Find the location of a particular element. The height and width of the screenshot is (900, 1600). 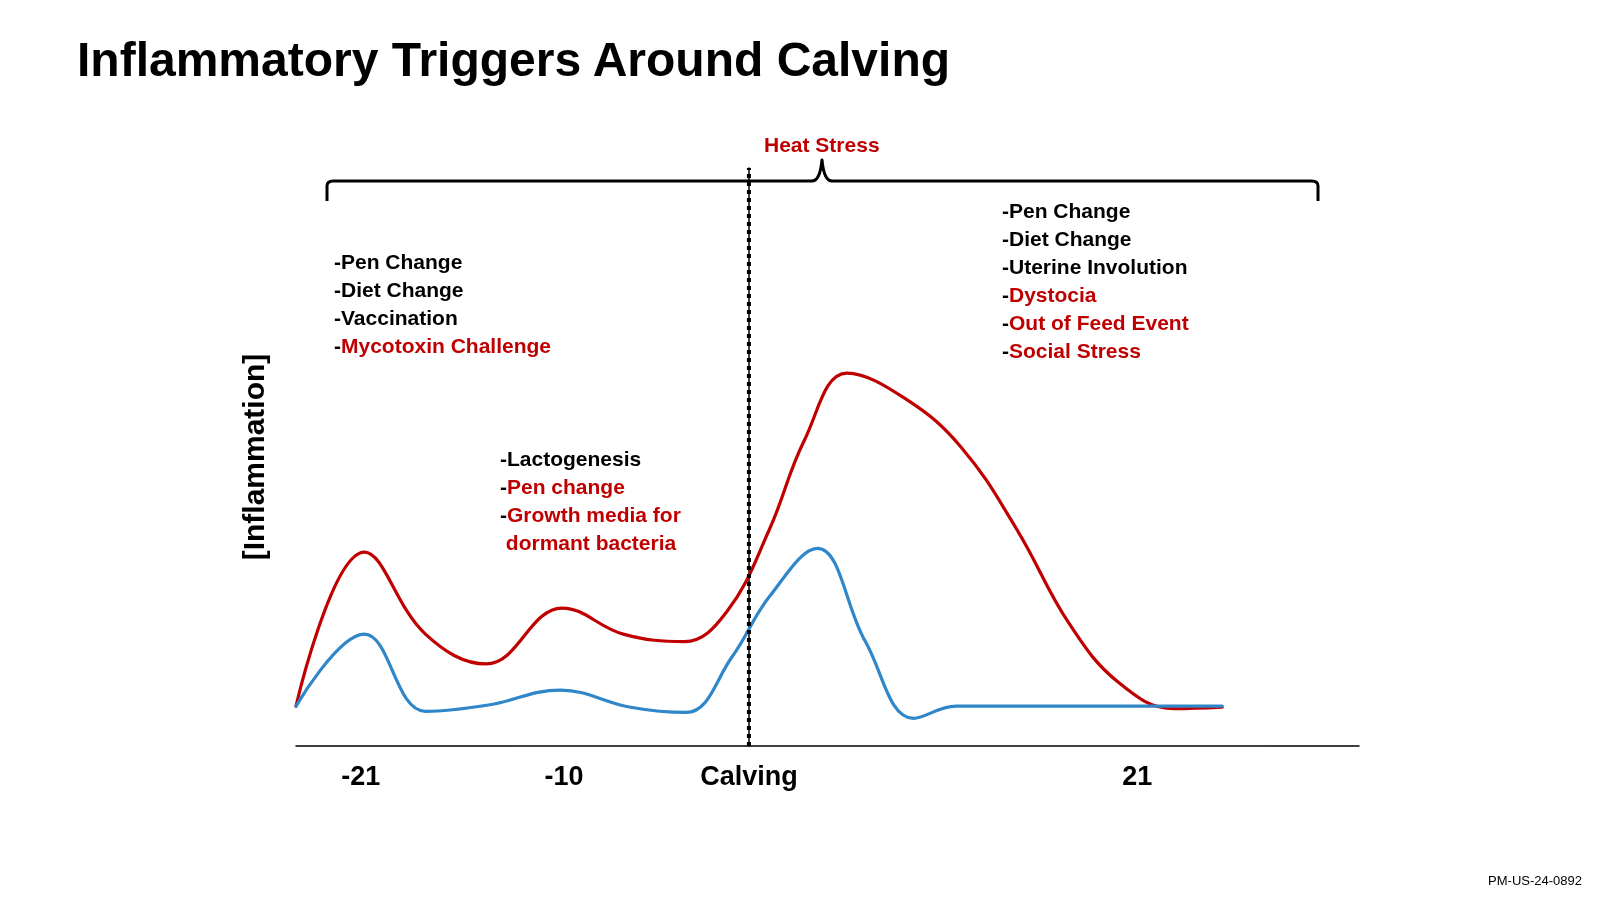

text: Heat Stress is located at coordinates (822, 144).